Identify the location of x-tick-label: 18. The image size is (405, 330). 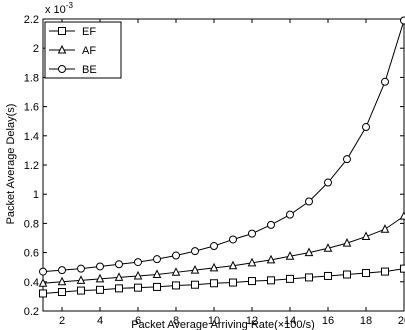
(366, 321).